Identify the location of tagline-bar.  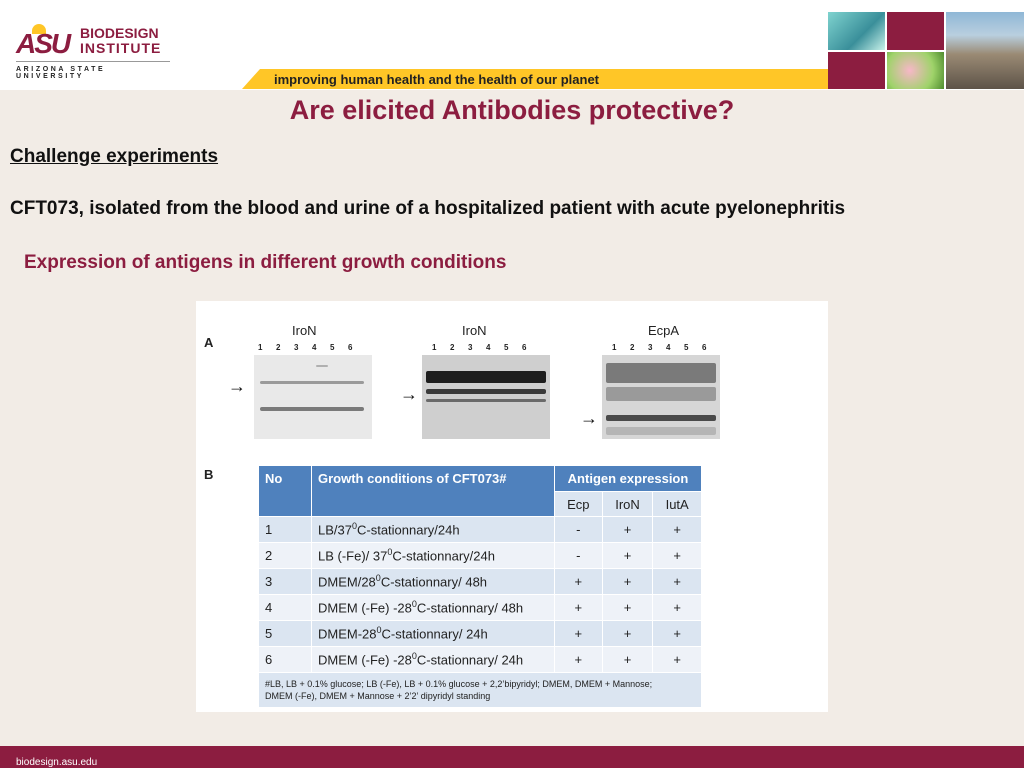
(536, 79).